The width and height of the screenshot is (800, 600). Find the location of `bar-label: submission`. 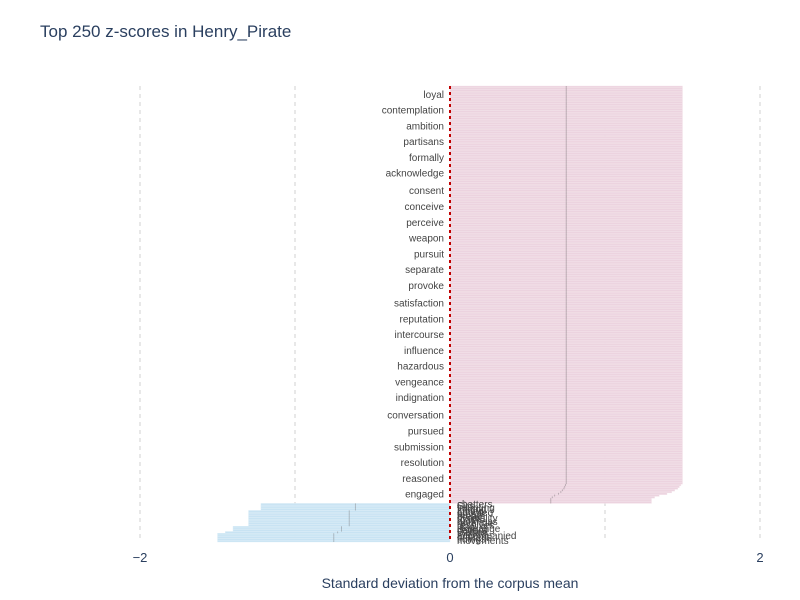

bar-label: submission is located at coordinates (419, 447).